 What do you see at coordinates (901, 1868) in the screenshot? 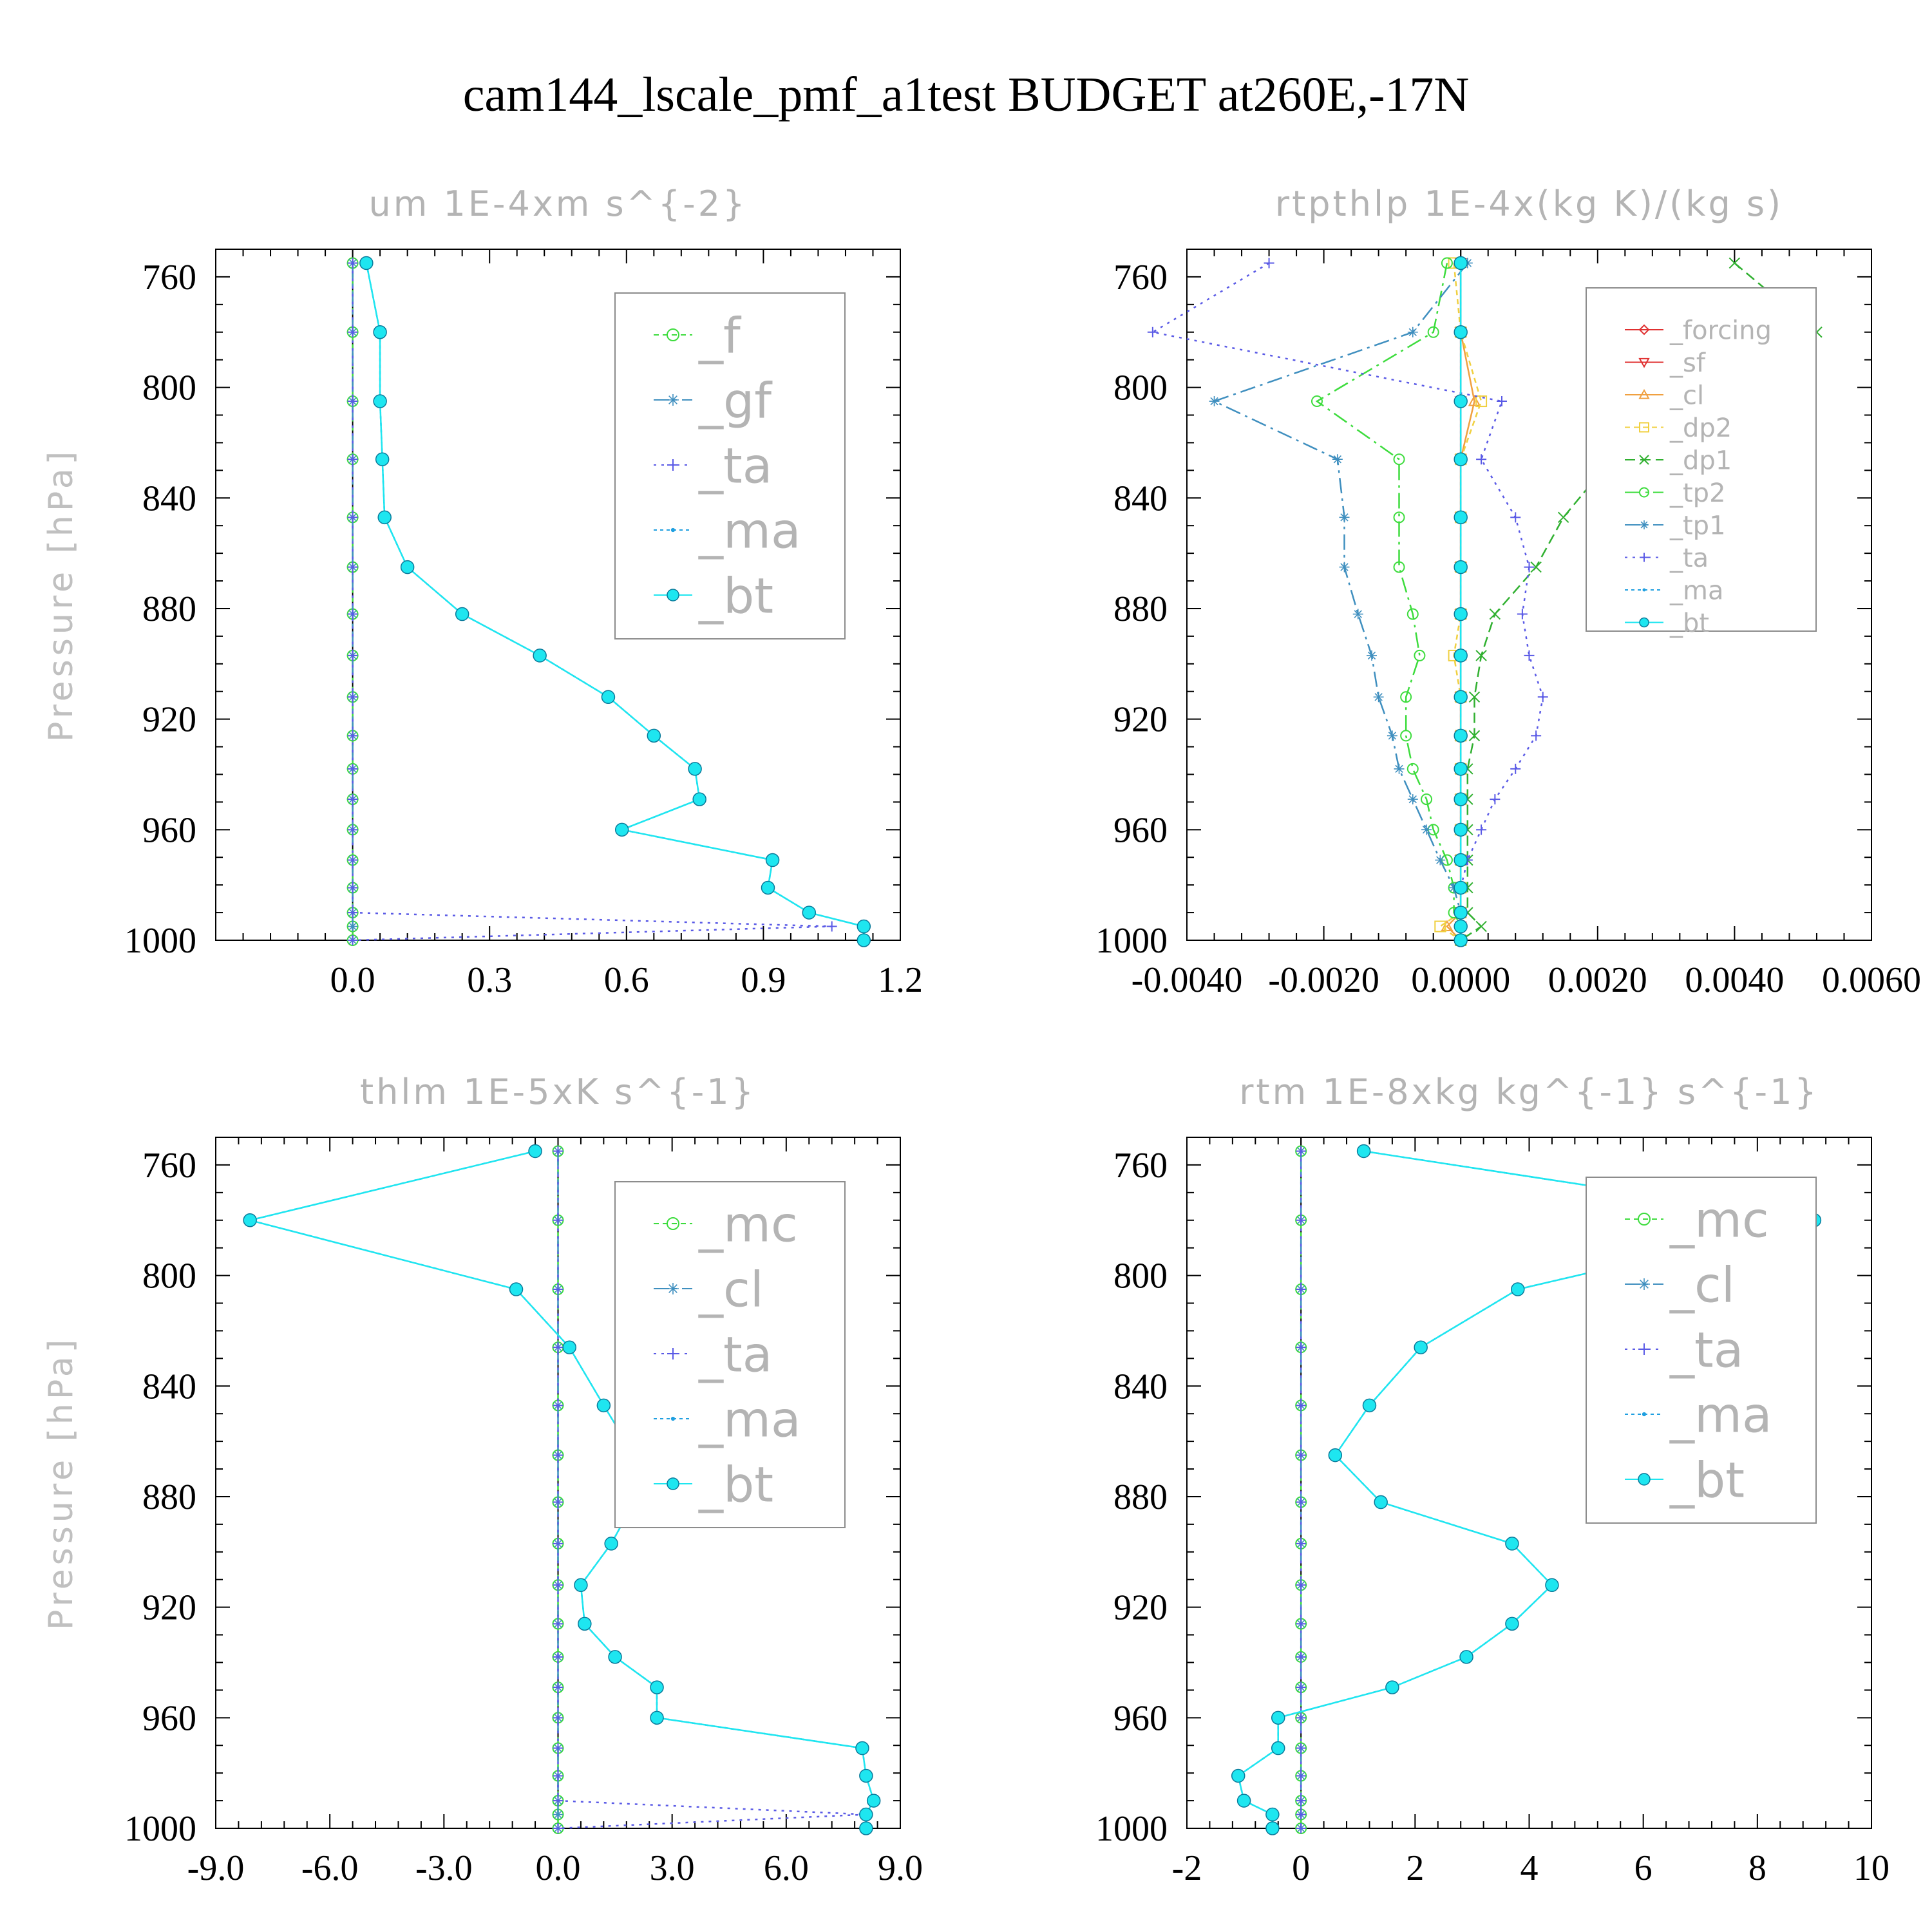
I see `x-tick-label: 9.0` at bounding box center [901, 1868].